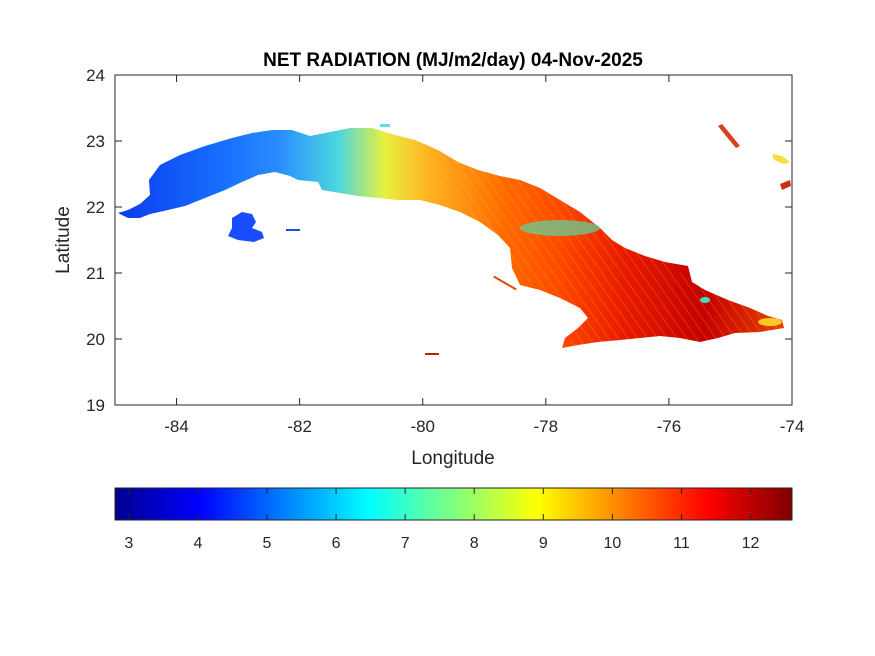  Describe the element at coordinates (681, 543) in the screenshot. I see `colorbar-tick-label: 11` at that location.